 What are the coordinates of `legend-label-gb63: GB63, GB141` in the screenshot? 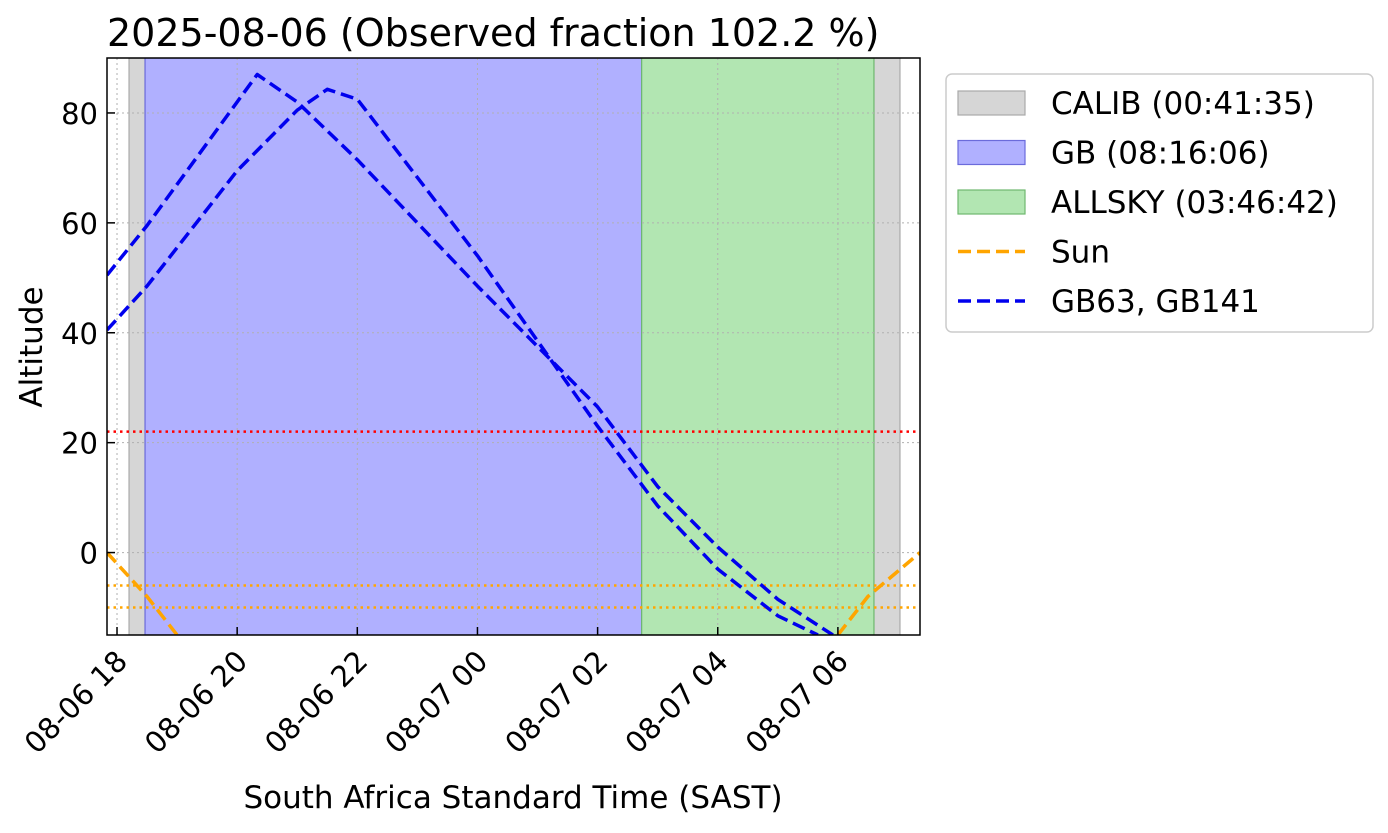 It's located at (1155, 302).